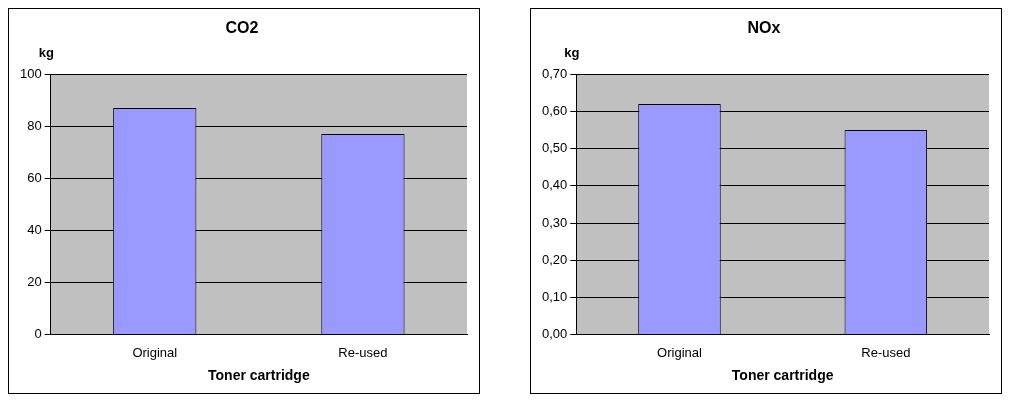  I want to click on chart-title: CO2, so click(242, 28).